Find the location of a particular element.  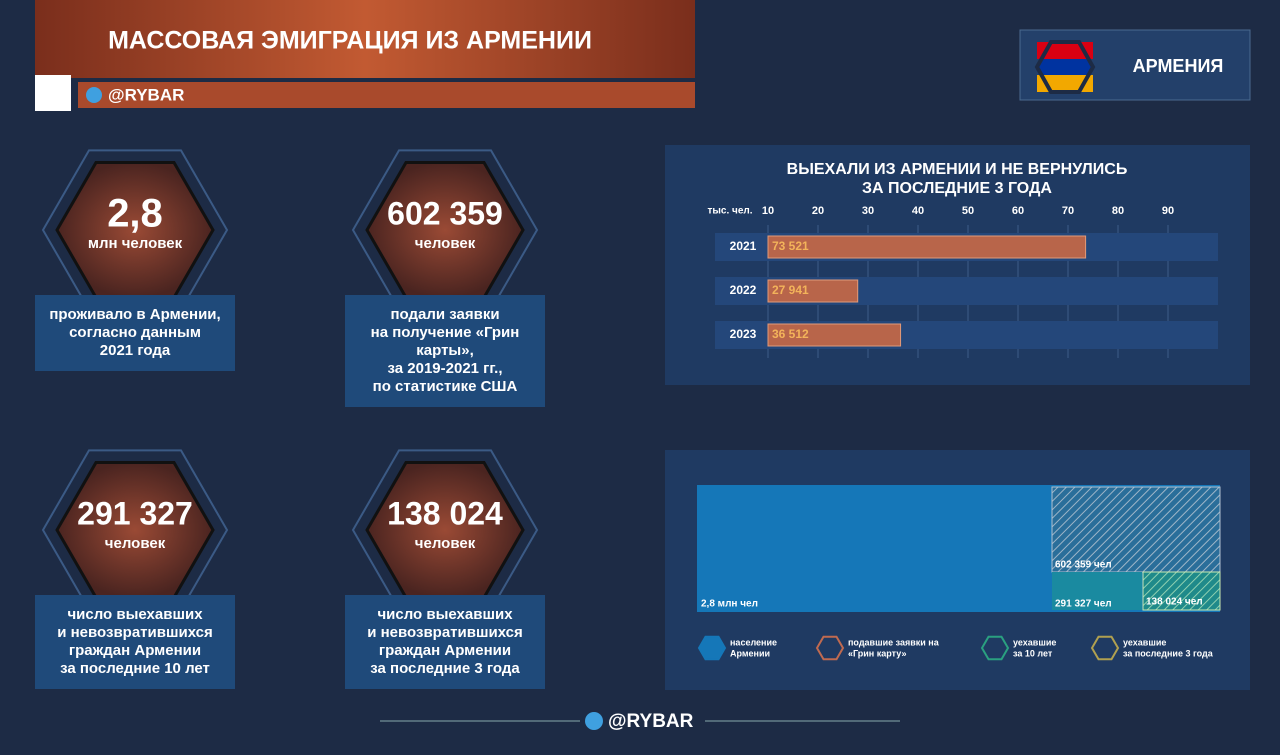

x-tick-label: 60 is located at coordinates (1018, 211).